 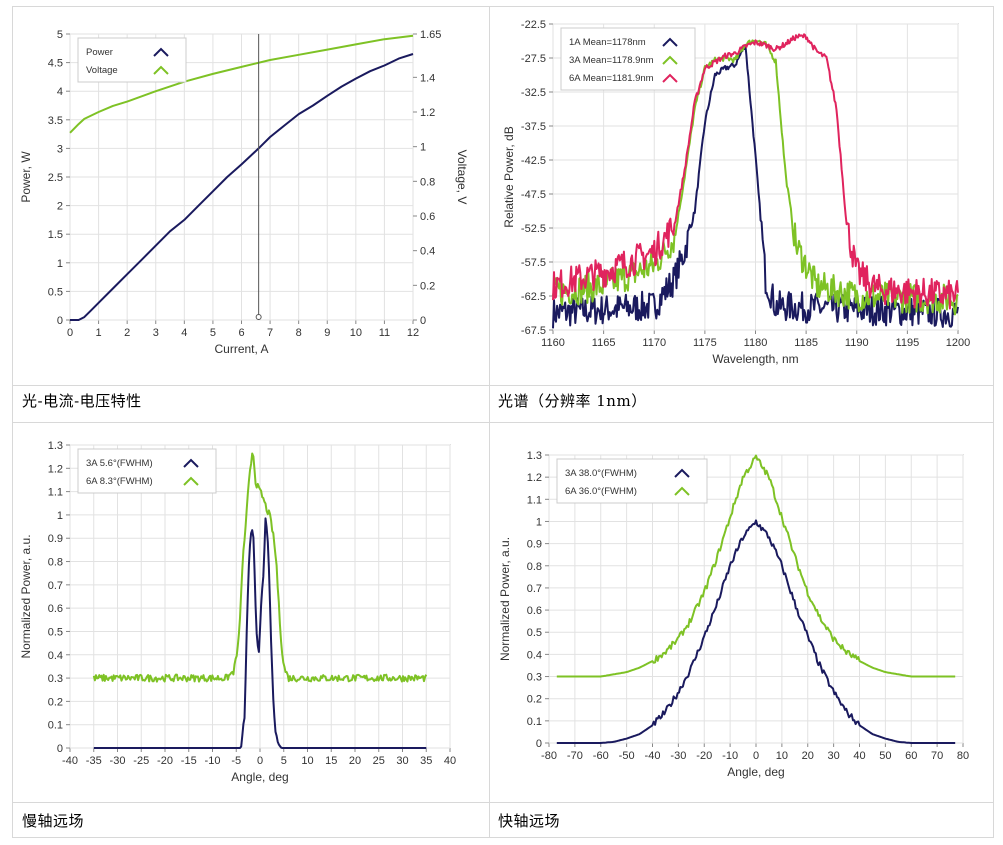 I want to click on x-tick-label: -60, so click(x=601, y=756).